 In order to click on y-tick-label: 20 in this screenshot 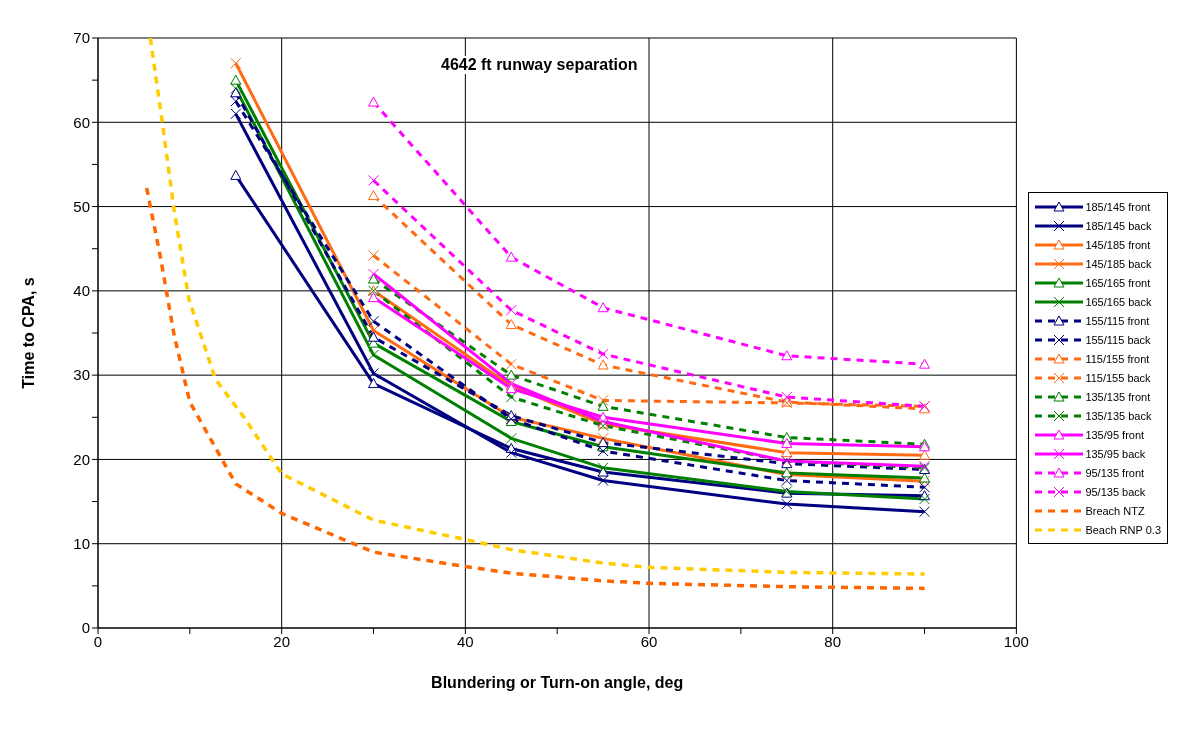, I will do `click(81, 459)`.